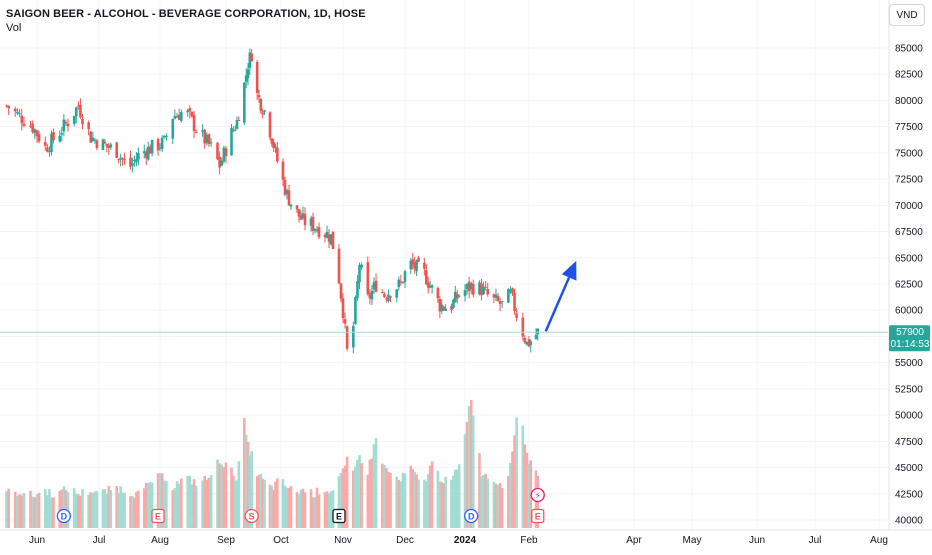 The height and width of the screenshot is (555, 932). I want to click on price-scale, so click(910, 275).